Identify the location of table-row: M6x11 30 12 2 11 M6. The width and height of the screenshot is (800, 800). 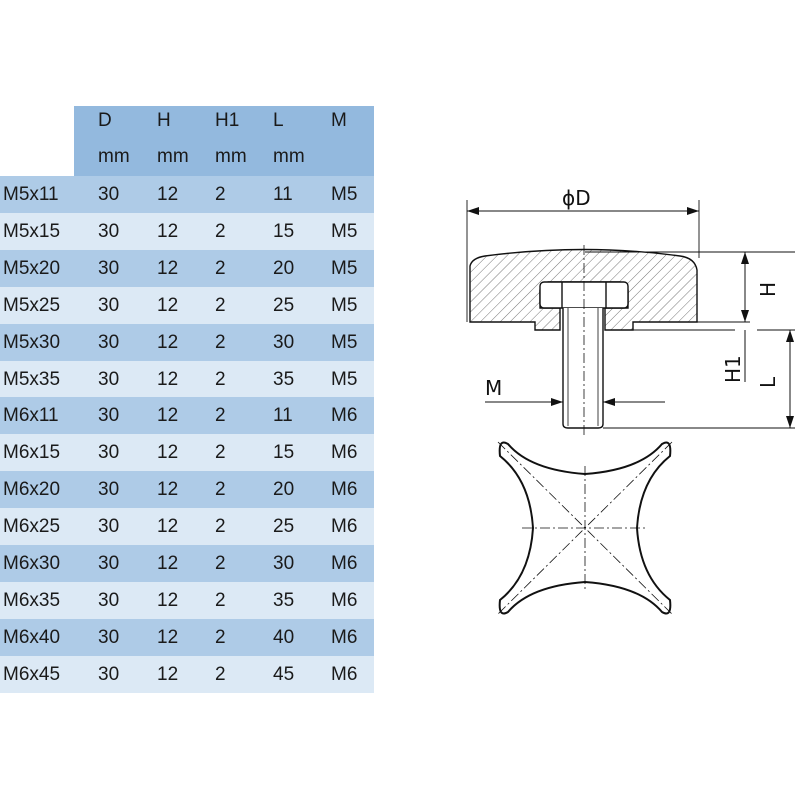
(187, 416).